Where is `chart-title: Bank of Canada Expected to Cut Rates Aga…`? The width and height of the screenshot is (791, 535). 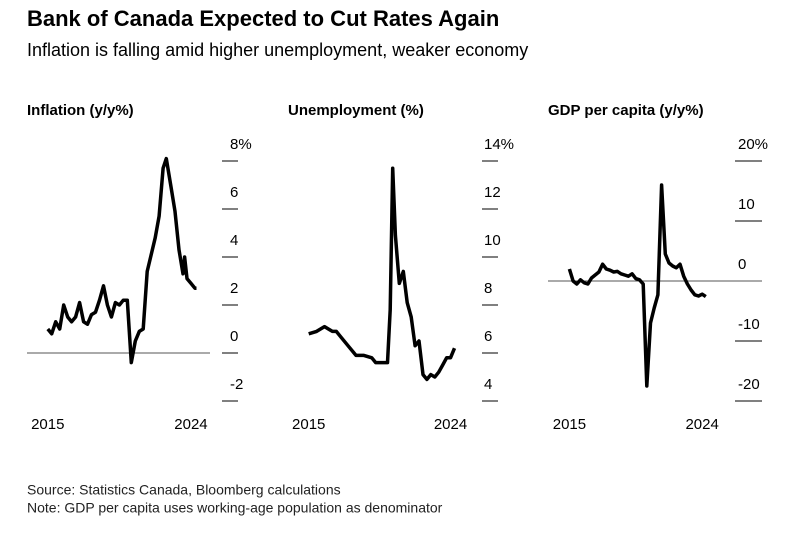
chart-title: Bank of Canada Expected to Cut Rates Aga… is located at coordinates (263, 18).